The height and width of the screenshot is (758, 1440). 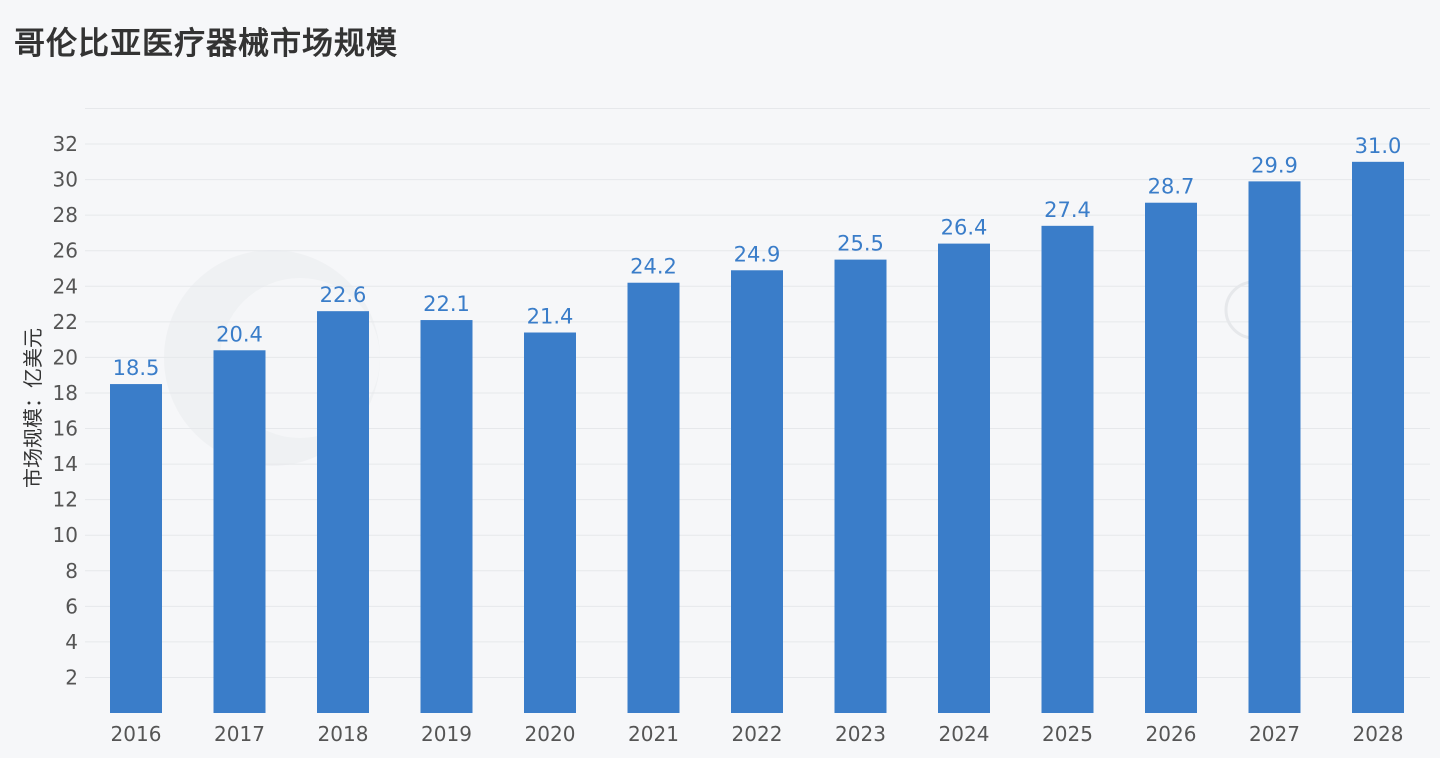 What do you see at coordinates (1274, 447) in the screenshot?
I see `bar-2027` at bounding box center [1274, 447].